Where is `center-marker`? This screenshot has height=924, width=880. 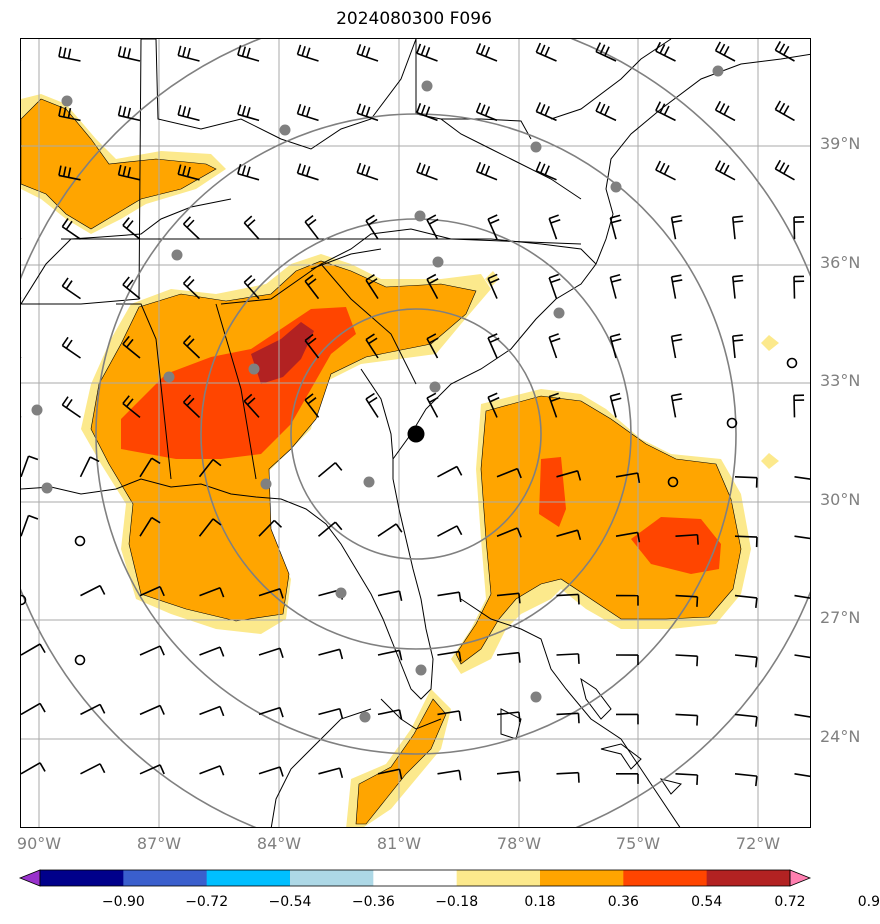
center-marker is located at coordinates (416, 434).